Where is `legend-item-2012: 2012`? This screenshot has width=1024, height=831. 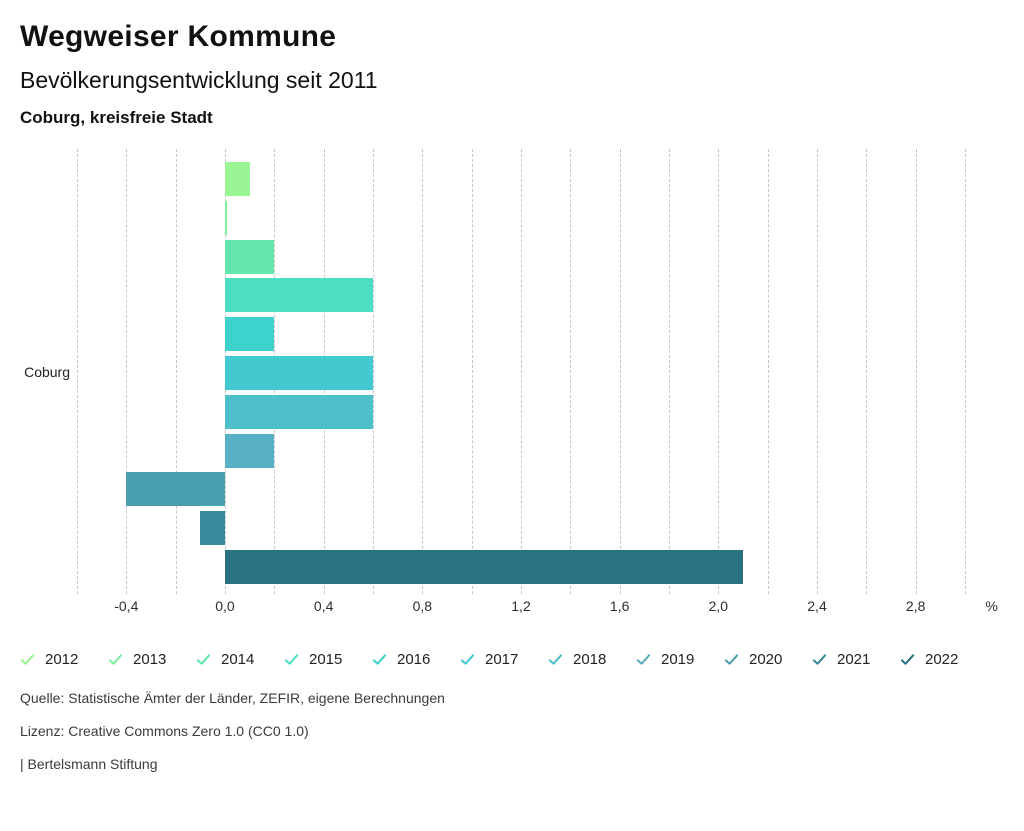
legend-item-2012: 2012 is located at coordinates (64, 659).